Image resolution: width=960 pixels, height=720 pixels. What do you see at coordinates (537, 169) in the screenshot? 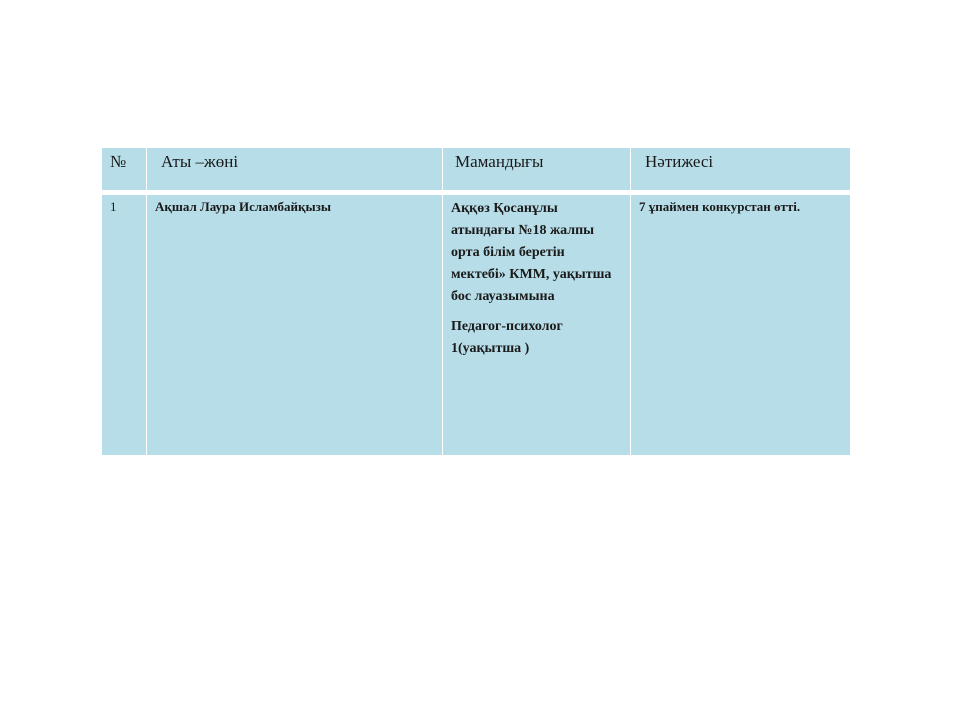
I see `header-specialty: Мамандығы` at bounding box center [537, 169].